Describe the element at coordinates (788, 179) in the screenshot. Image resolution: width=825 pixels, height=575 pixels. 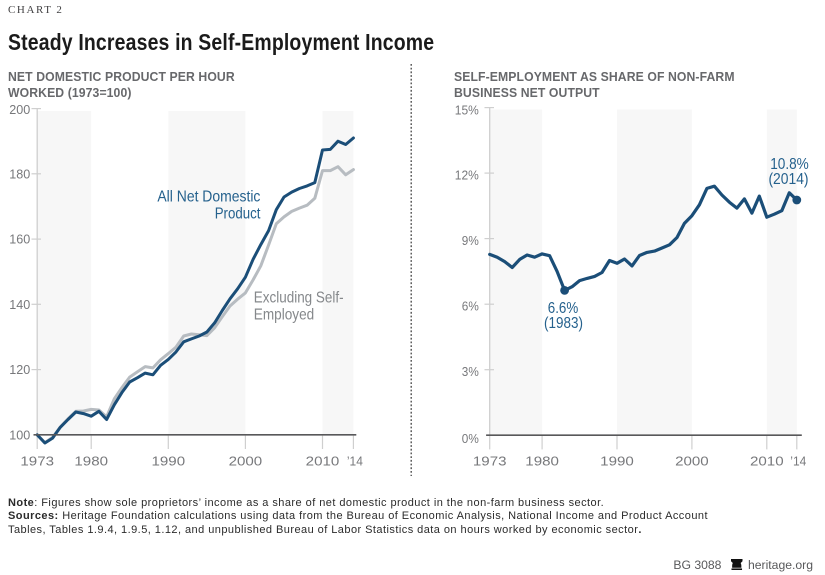
I see `svg-text: (2014)` at that location.